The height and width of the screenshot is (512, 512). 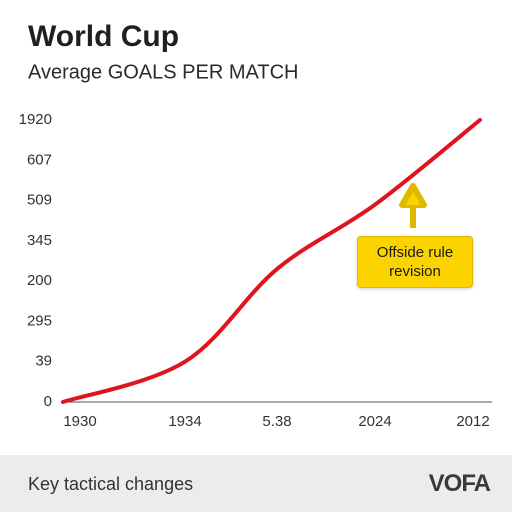 What do you see at coordinates (459, 483) in the screenshot?
I see `brand-logo: VOFA` at bounding box center [459, 483].